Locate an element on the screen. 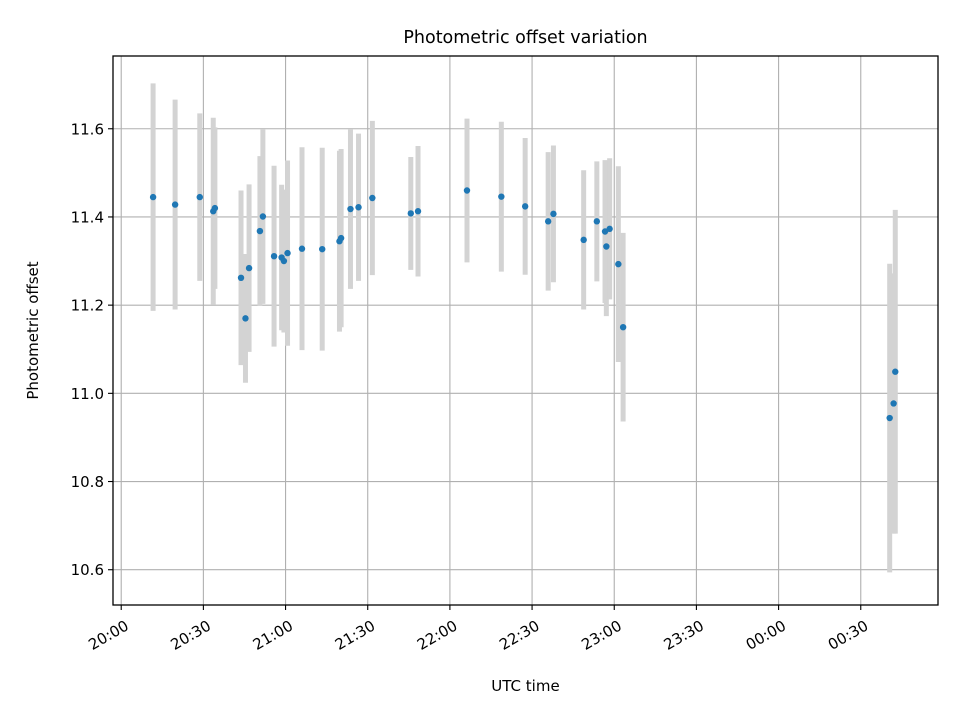  y-tick-label: 11.0 is located at coordinates (87, 394).